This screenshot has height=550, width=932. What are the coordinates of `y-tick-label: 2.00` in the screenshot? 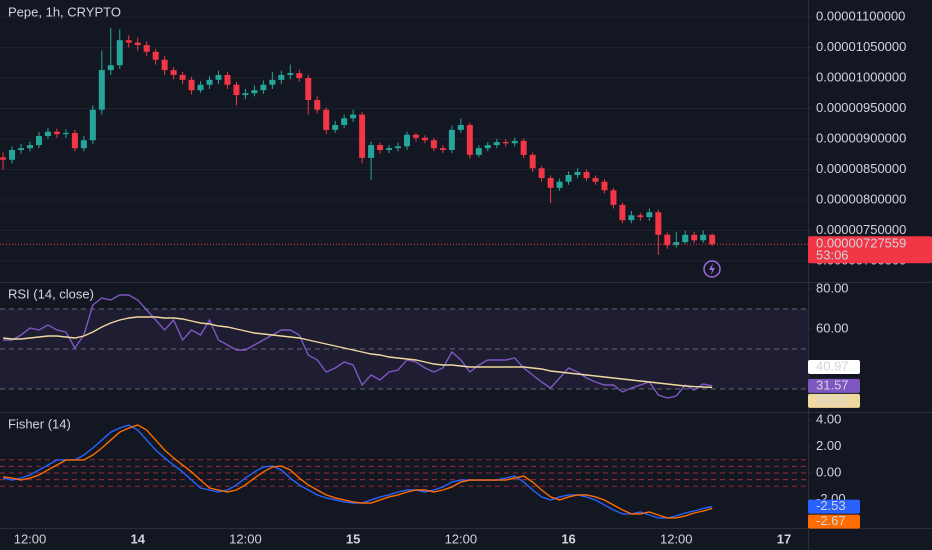 It's located at (828, 445).